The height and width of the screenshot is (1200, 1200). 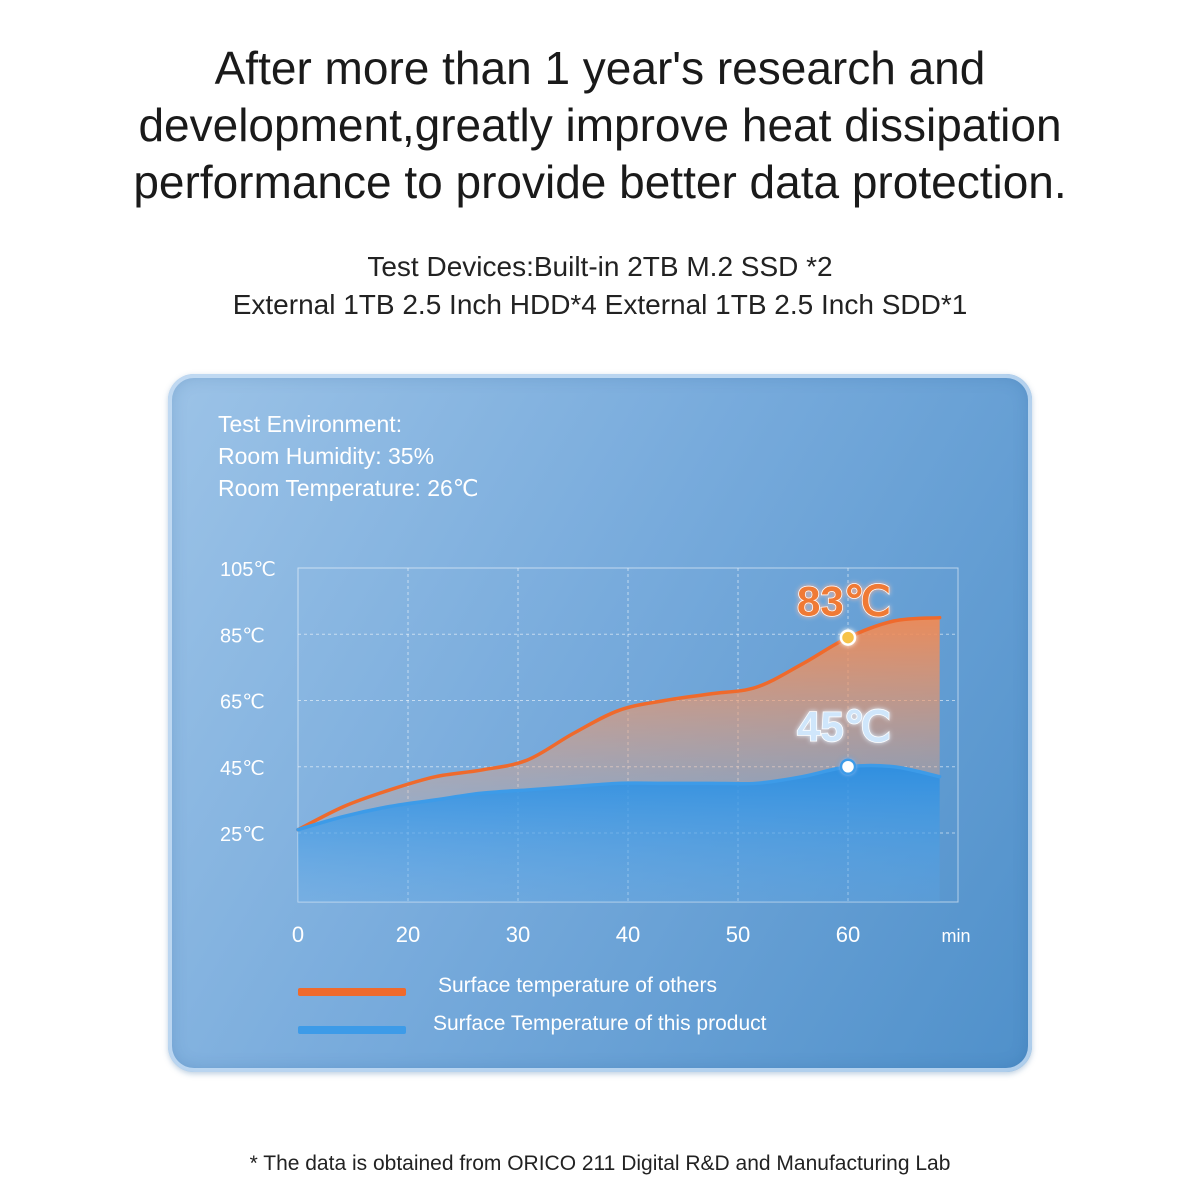 What do you see at coordinates (298, 934) in the screenshot?
I see `x-tick-label: 0` at bounding box center [298, 934].